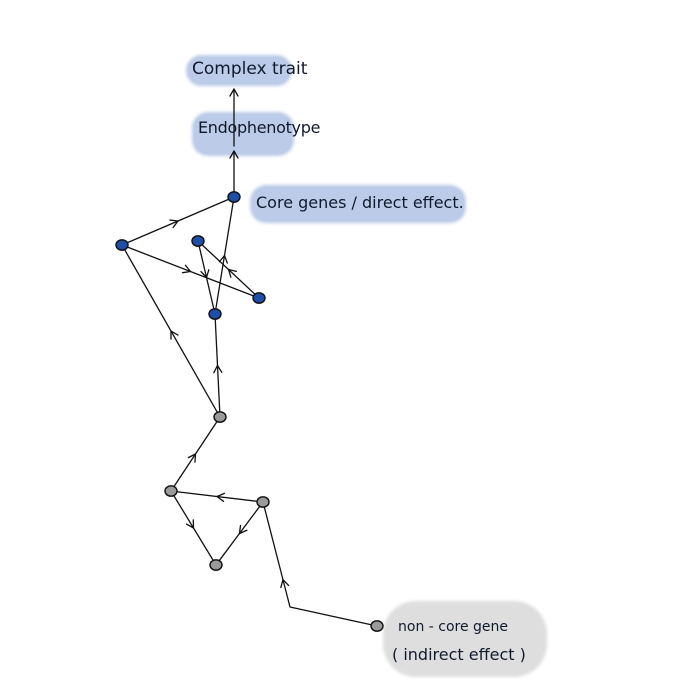  I want to click on node-core-mid-lower, so click(215, 314).